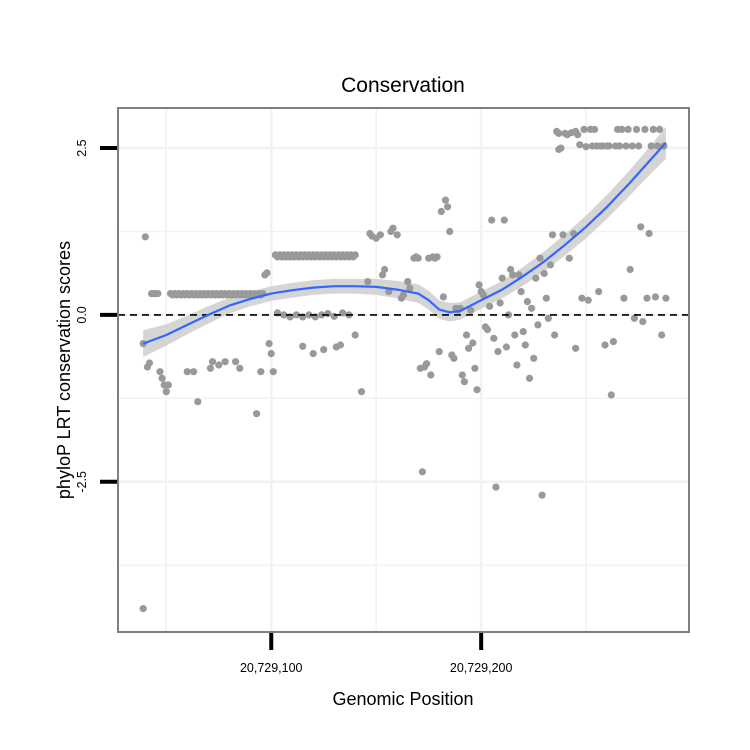  I want to click on y-axis: -2.5 0.0 2.5, so click(96, 316).